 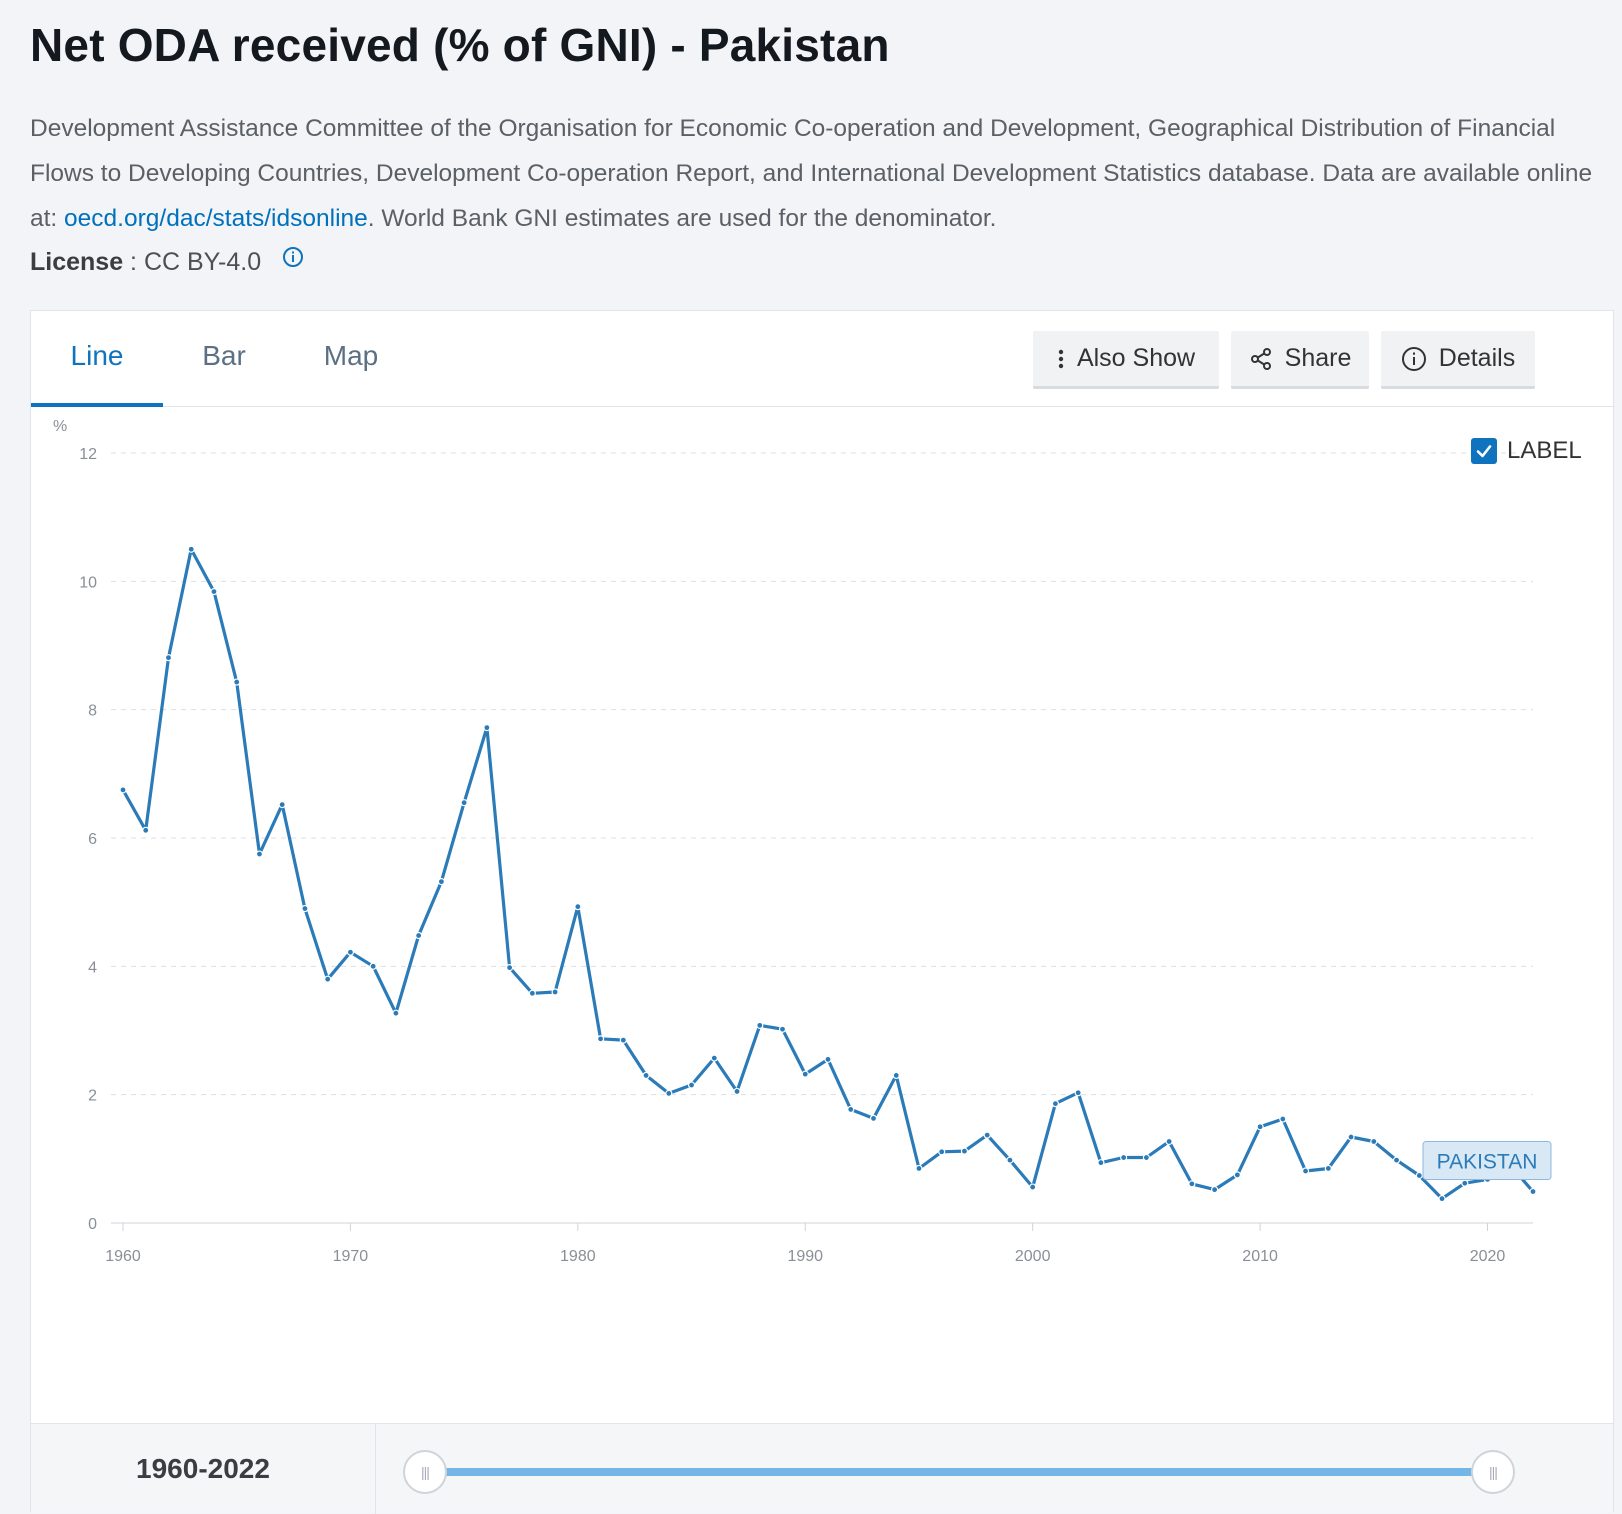 What do you see at coordinates (238, 1468) in the screenshot?
I see `range-end: 2022` at bounding box center [238, 1468].